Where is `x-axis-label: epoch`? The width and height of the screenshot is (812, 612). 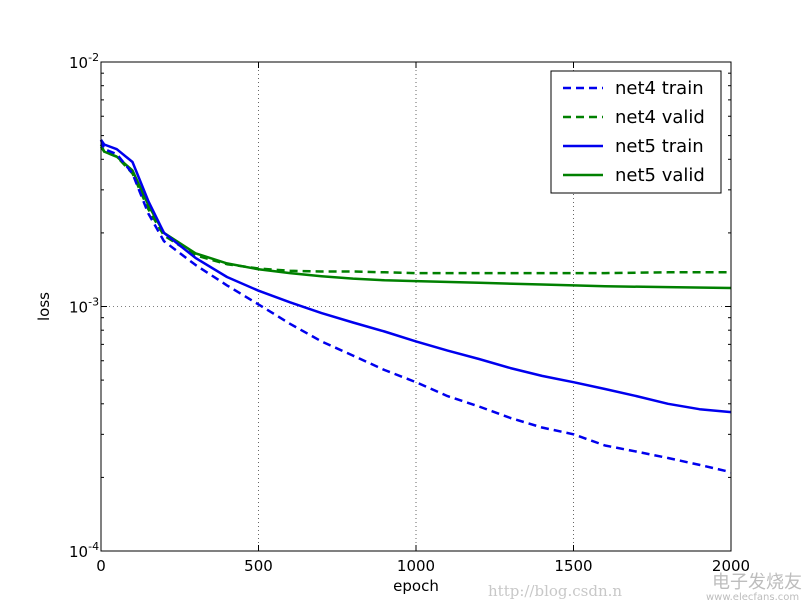
x-axis-label: epoch is located at coordinates (416, 586).